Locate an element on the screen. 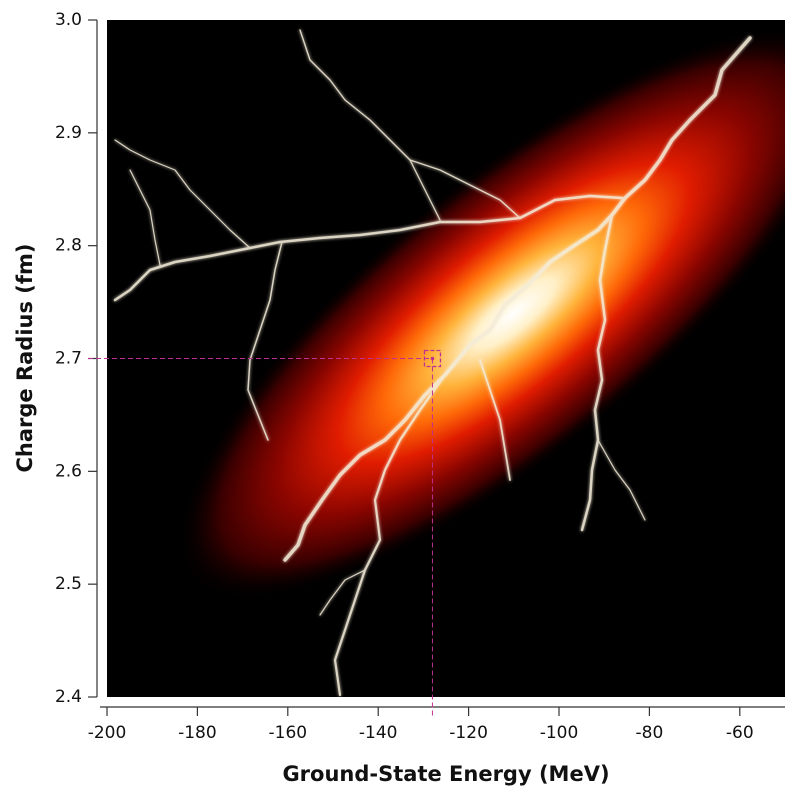  y-tick-label: 2.6 is located at coordinates (68, 471).